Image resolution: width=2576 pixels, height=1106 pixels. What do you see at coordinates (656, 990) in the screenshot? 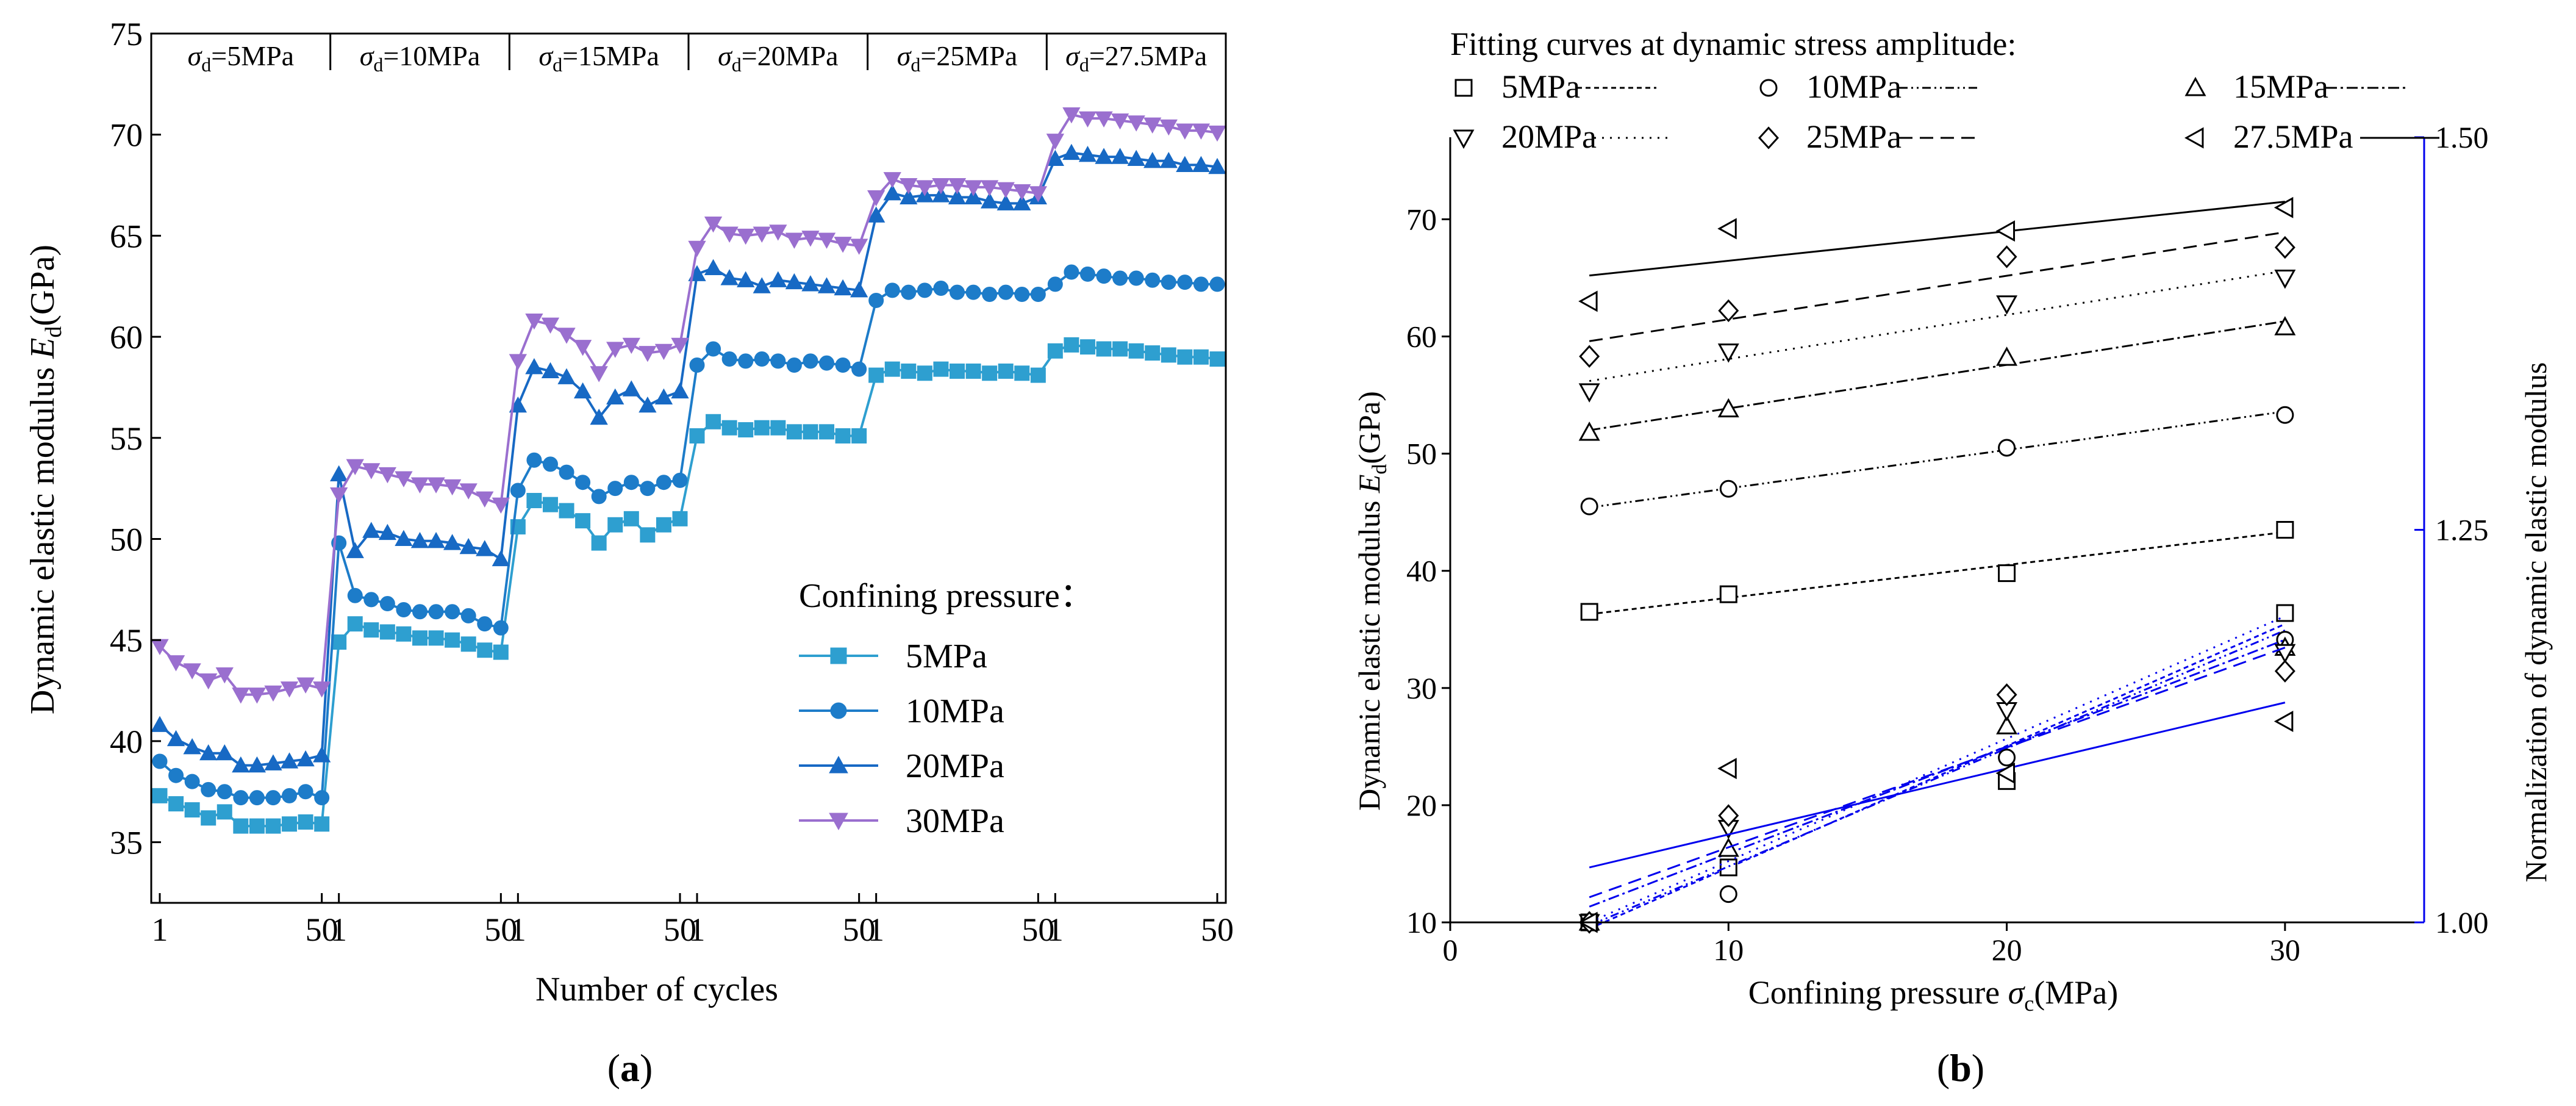
I see `panel-a-x-axis-title: Number of cycles` at bounding box center [656, 990].